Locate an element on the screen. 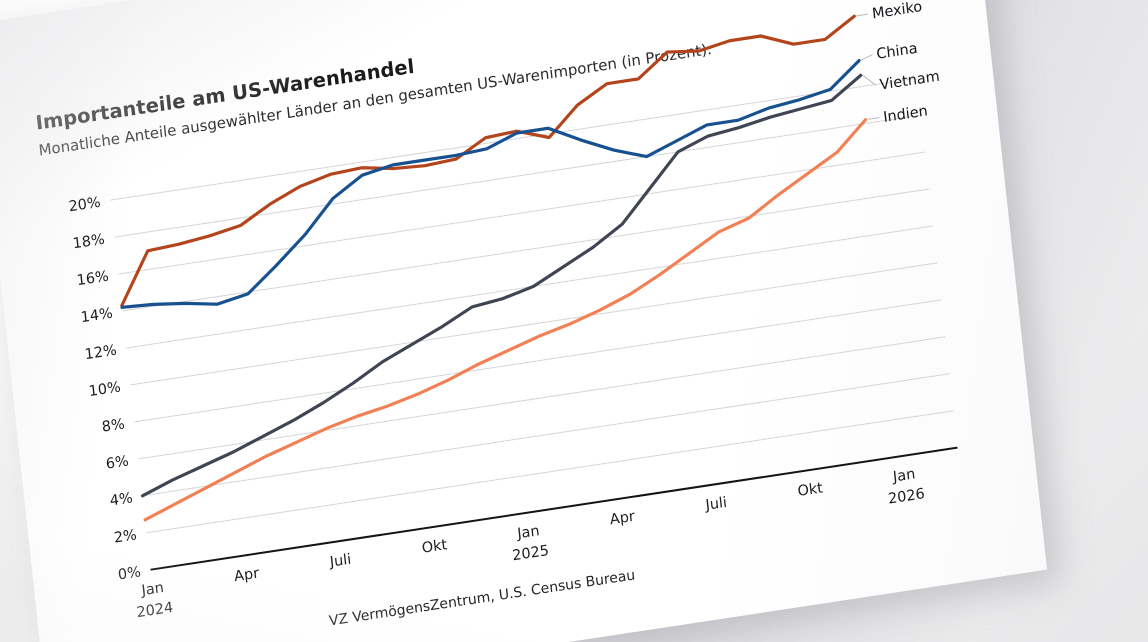  y-tick-label: 14% is located at coordinates (97, 316).